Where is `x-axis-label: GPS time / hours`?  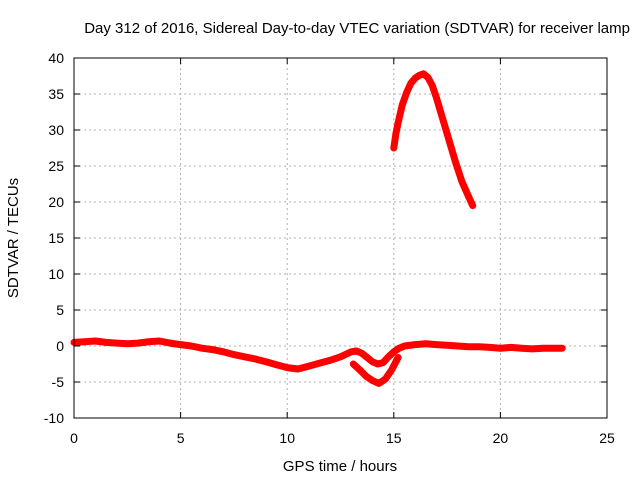 x-axis-label: GPS time / hours is located at coordinates (340, 466).